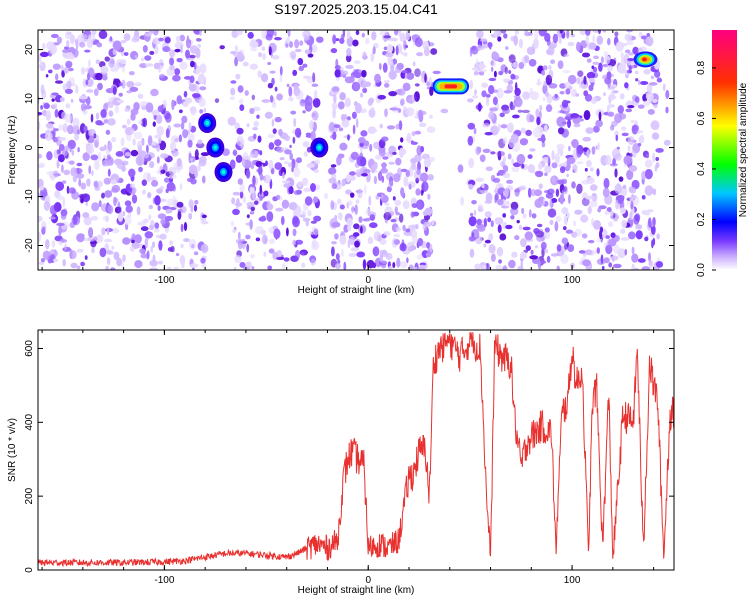 The width and height of the screenshot is (750, 600). What do you see at coordinates (706, 169) in the screenshot?
I see `colorbar-ticks: 0.0 0.2 0.4 0.6 0.8` at bounding box center [706, 169].